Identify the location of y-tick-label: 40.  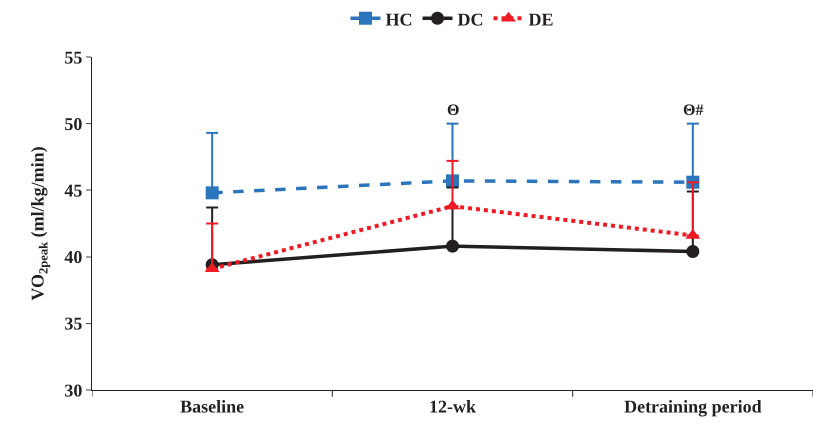
(73, 257).